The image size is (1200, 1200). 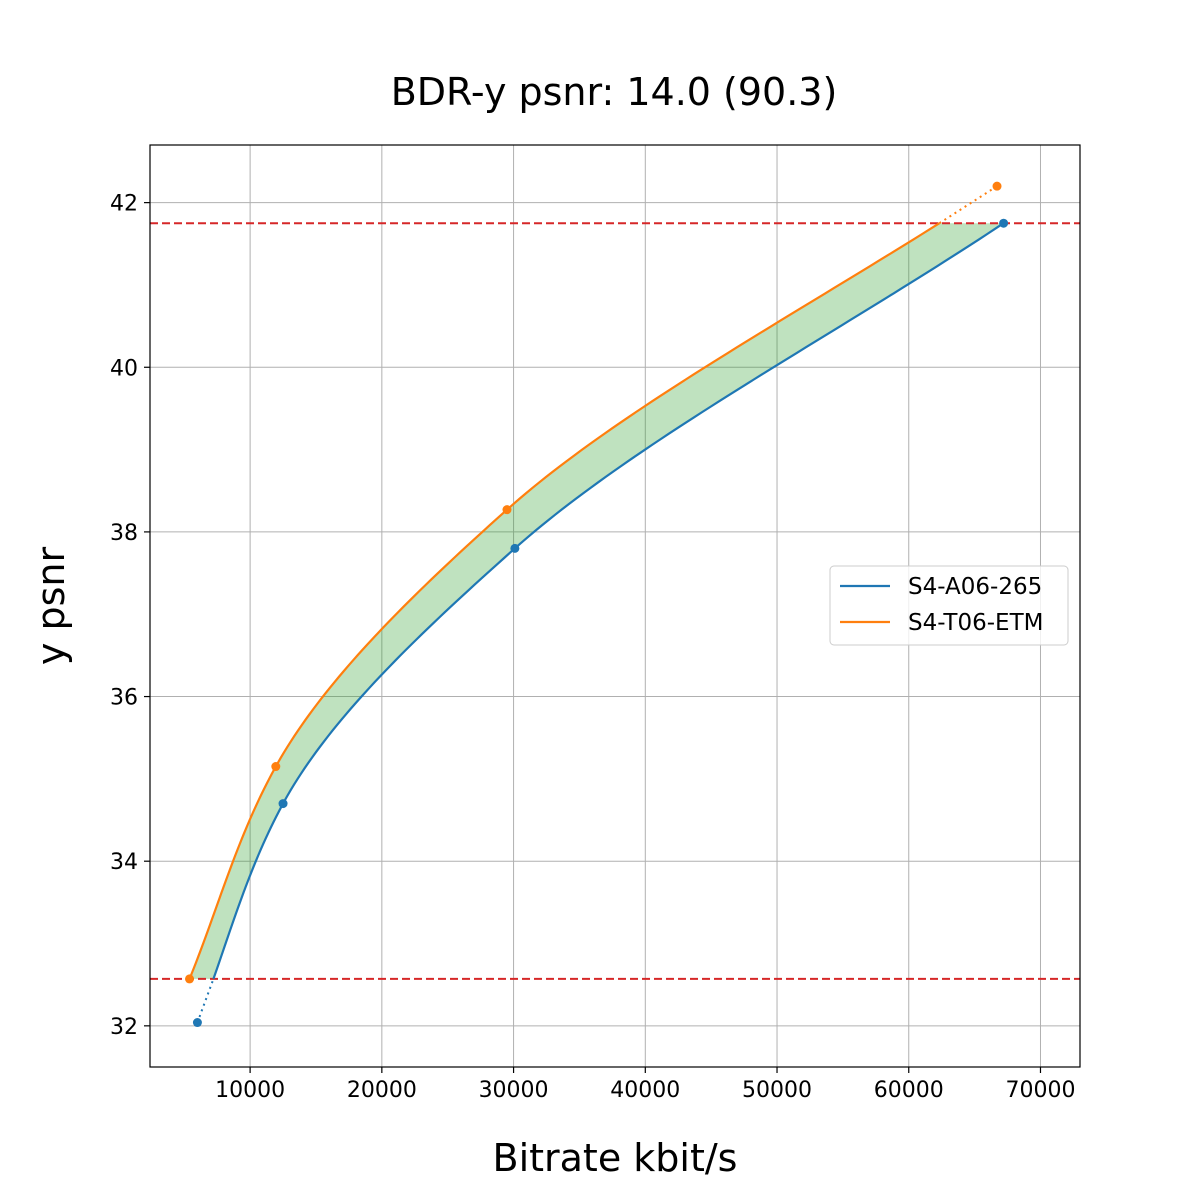 I want to click on x-axis-label: Bitrate kbit/s, so click(x=615, y=1158).